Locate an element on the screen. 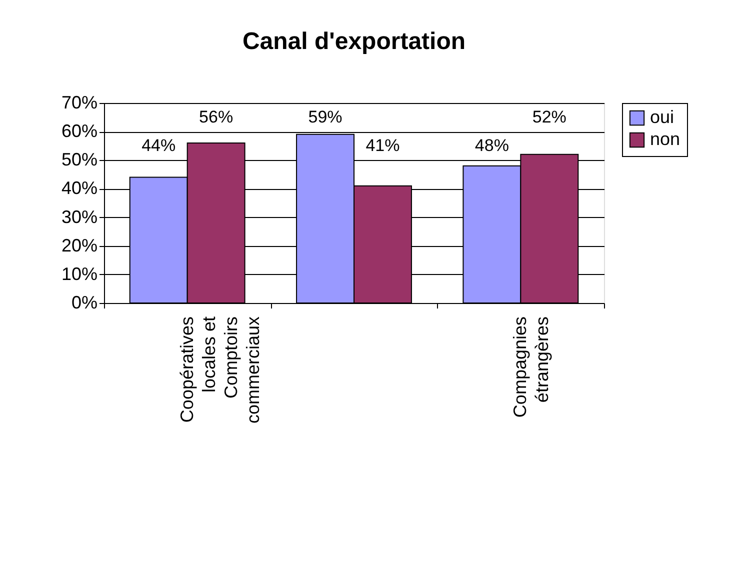 The height and width of the screenshot is (572, 739). chart-title: Canal d'exportation is located at coordinates (354, 41).